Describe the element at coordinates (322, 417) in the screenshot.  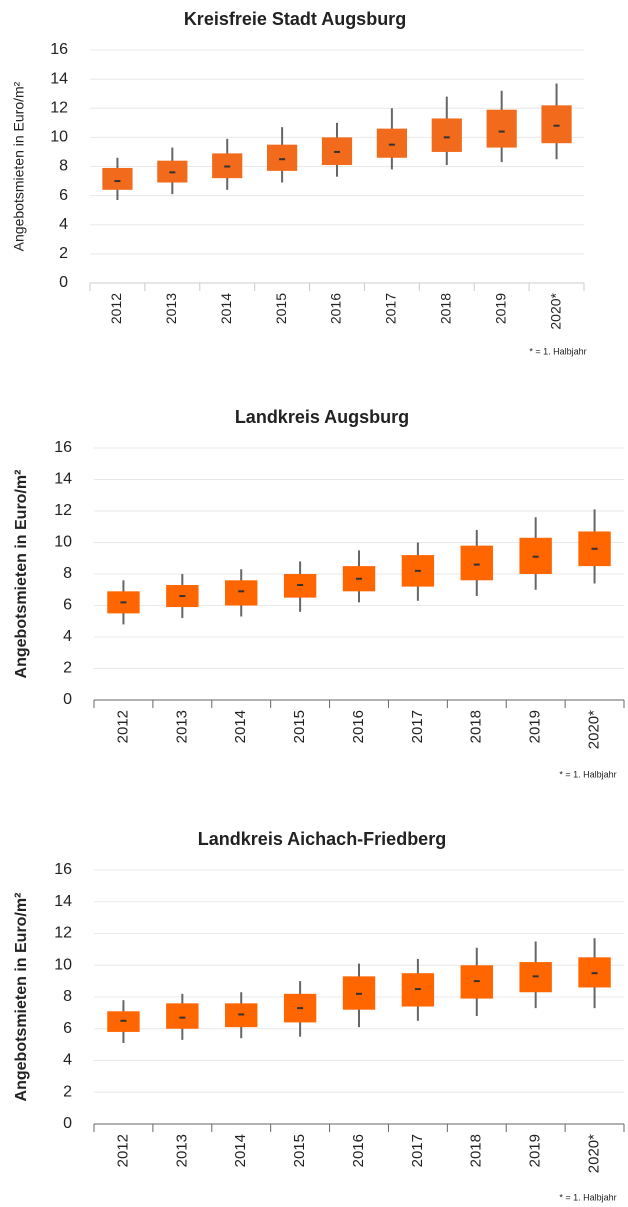
I see `chart-title: Landkreis Augsburg` at that location.